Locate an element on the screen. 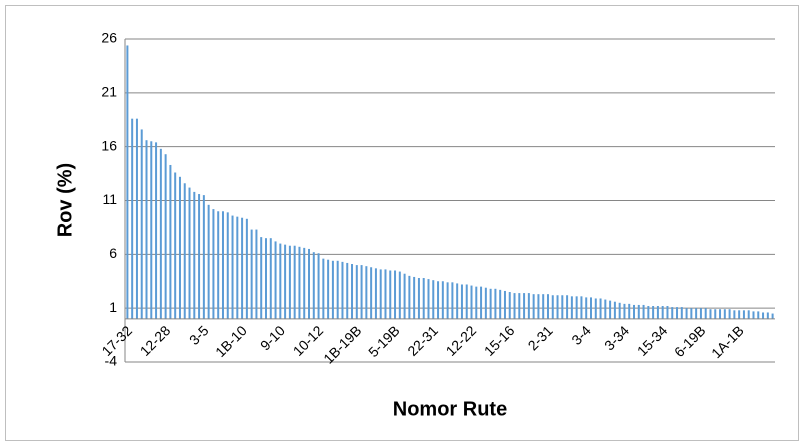 The image size is (804, 446). y-tick-label: 1 is located at coordinates (113, 307).